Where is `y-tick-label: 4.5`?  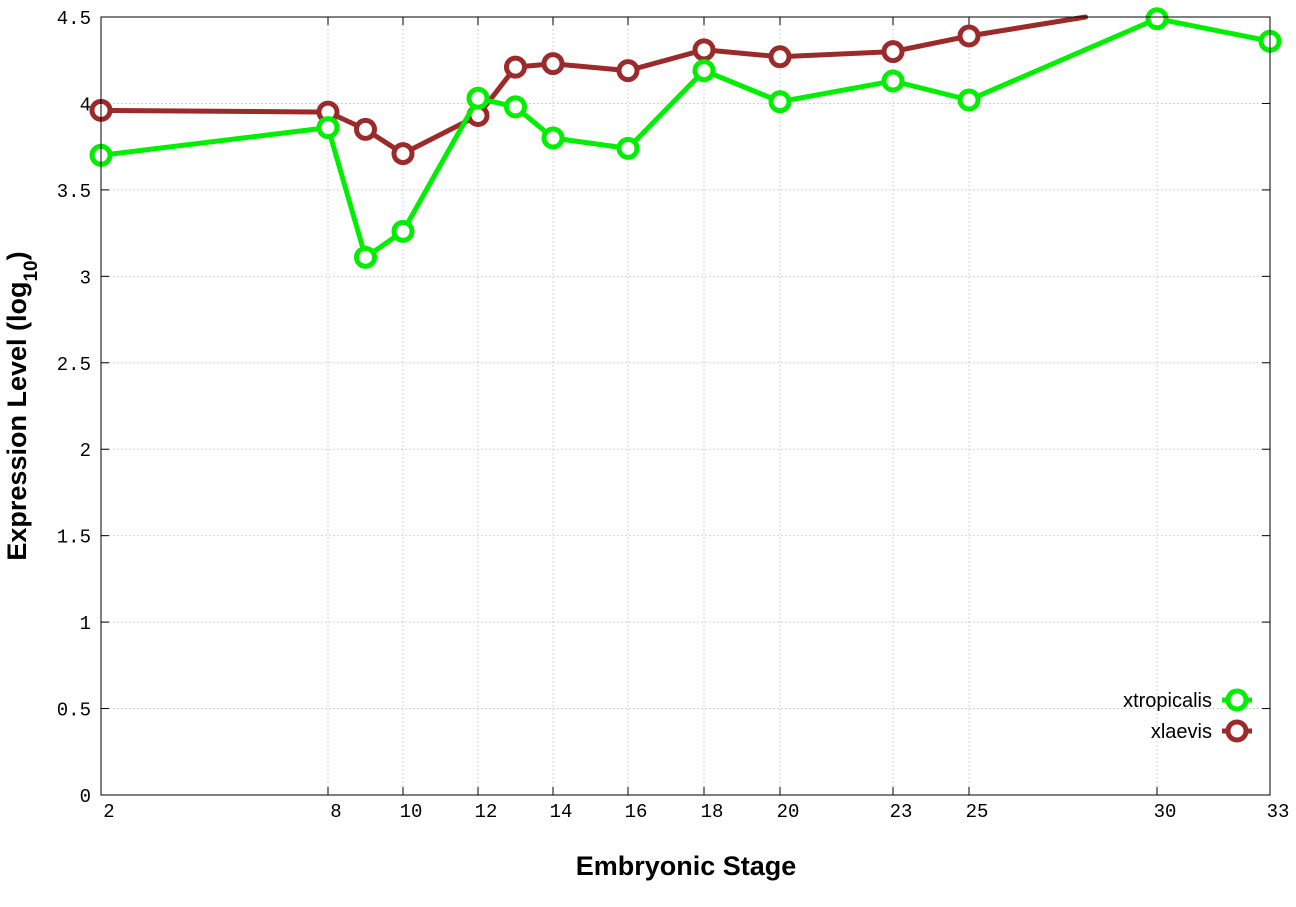 y-tick-label: 4.5 is located at coordinates (74, 19).